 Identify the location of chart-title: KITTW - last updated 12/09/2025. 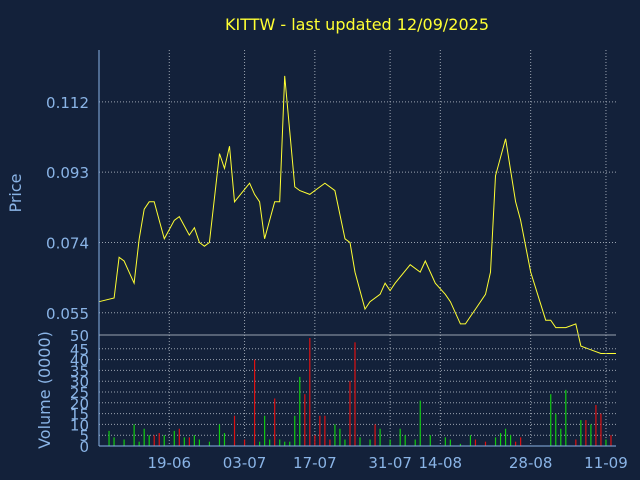
(357, 24).